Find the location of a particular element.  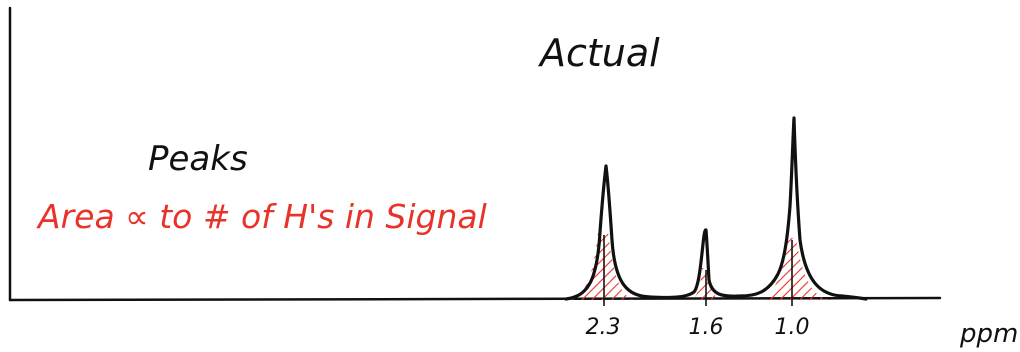

peak-area-1.6 is located at coordinates (705, 284).